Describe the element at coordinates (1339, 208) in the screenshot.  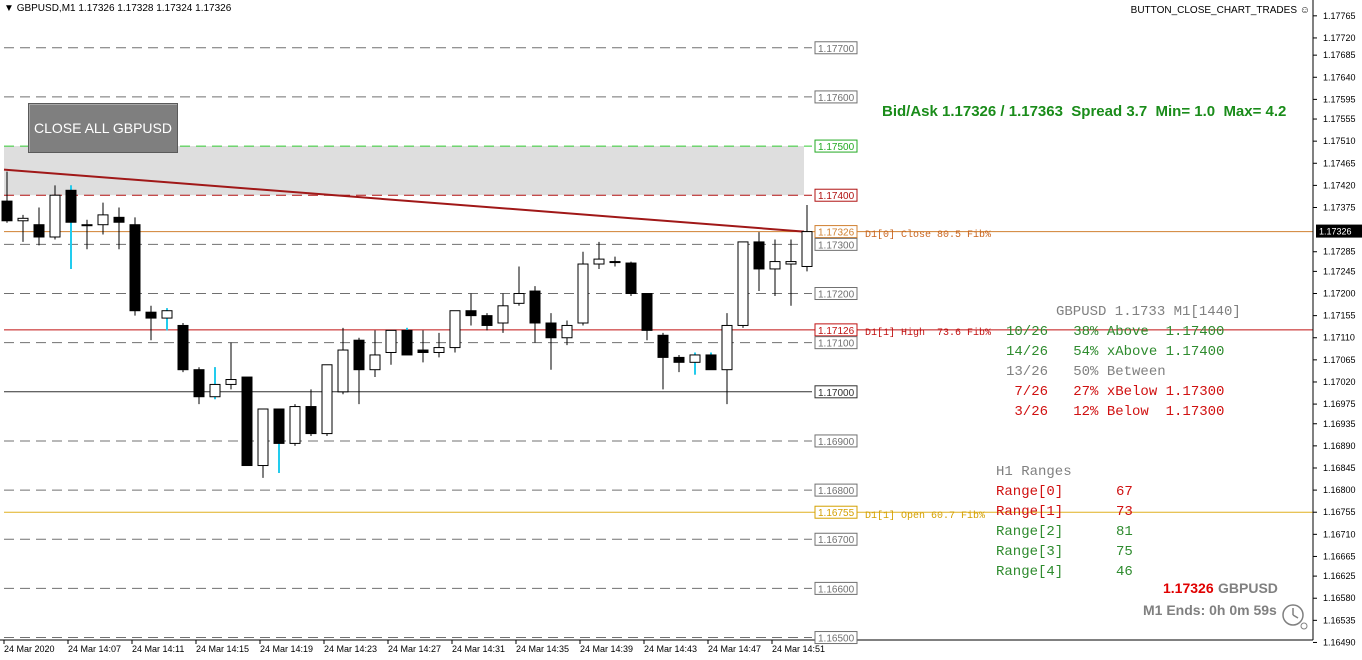
I see `price-tick-label: 1.17375` at that location.